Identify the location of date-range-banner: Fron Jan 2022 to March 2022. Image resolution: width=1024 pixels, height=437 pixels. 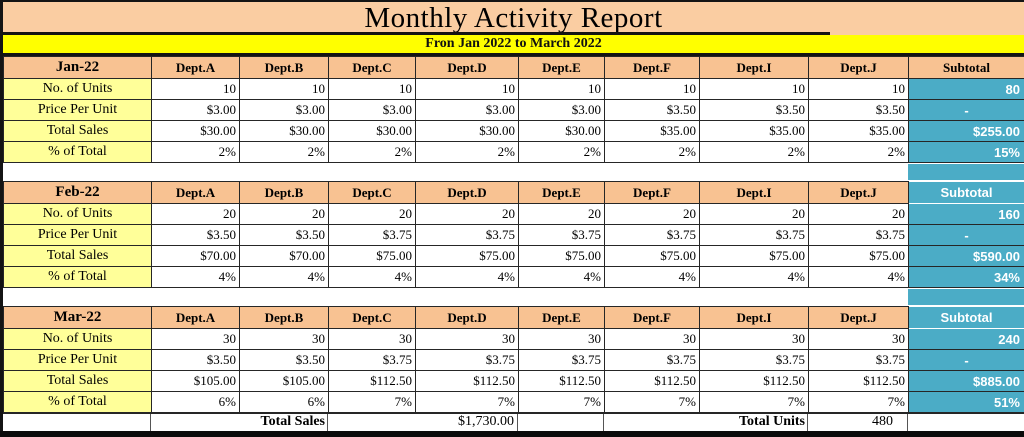
(513, 45).